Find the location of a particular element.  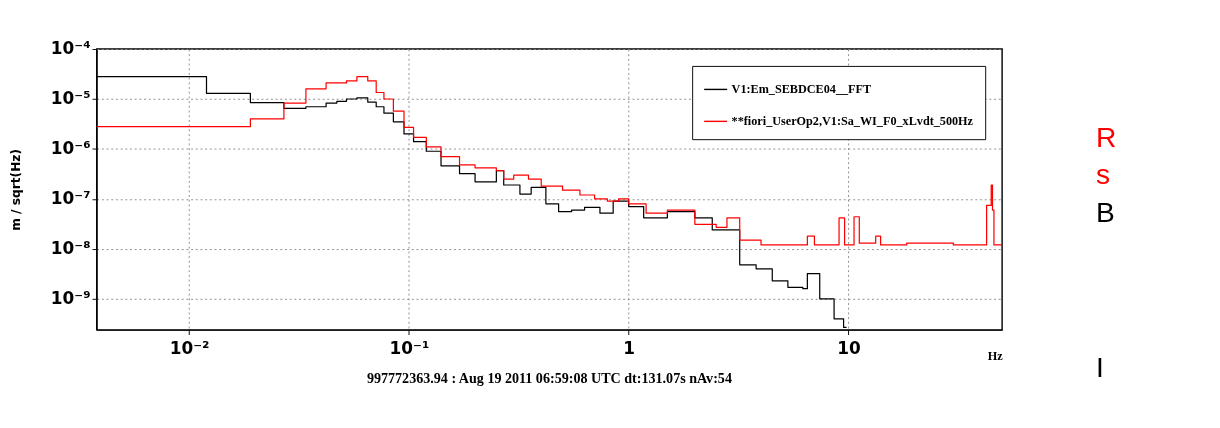

x-tick-label: 10⁻² is located at coordinates (189, 347).